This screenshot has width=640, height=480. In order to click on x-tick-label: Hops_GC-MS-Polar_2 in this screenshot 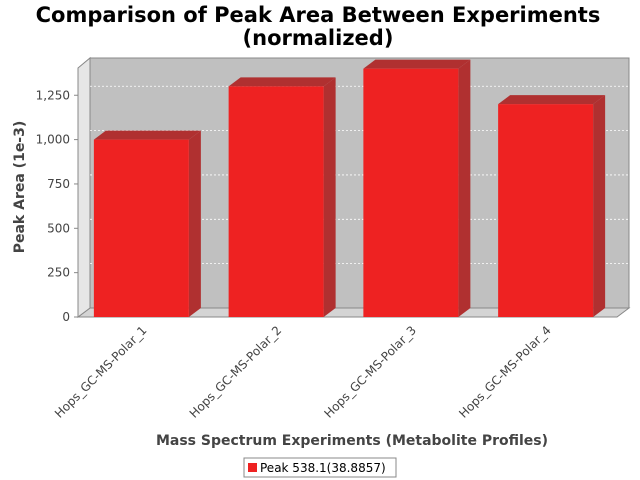, I will do `click(236, 372)`.